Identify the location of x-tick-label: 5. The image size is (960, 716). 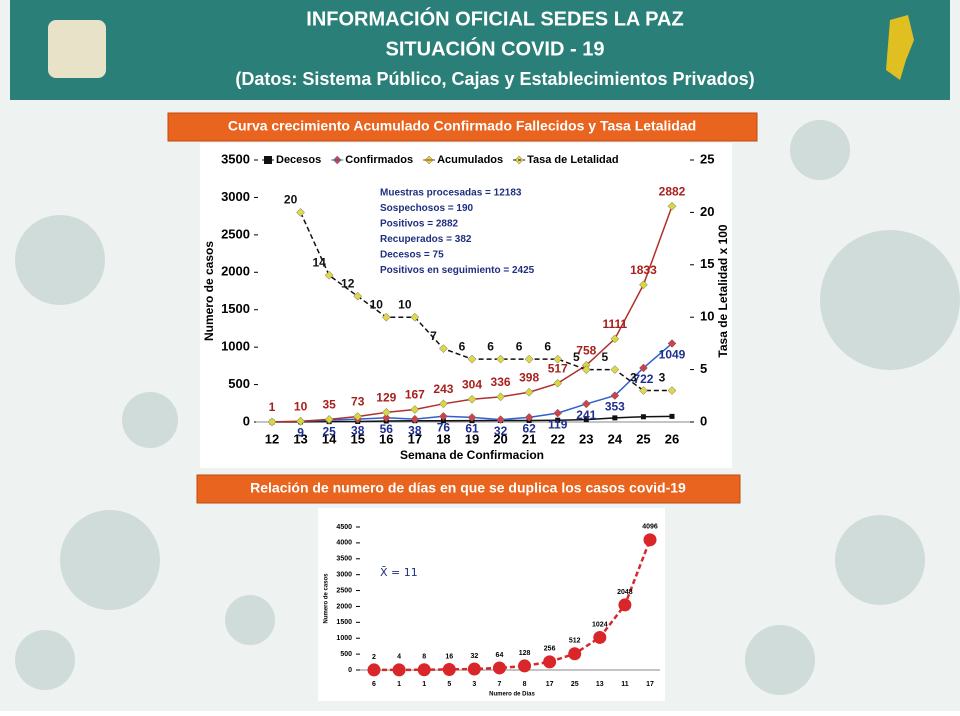
(449, 684).